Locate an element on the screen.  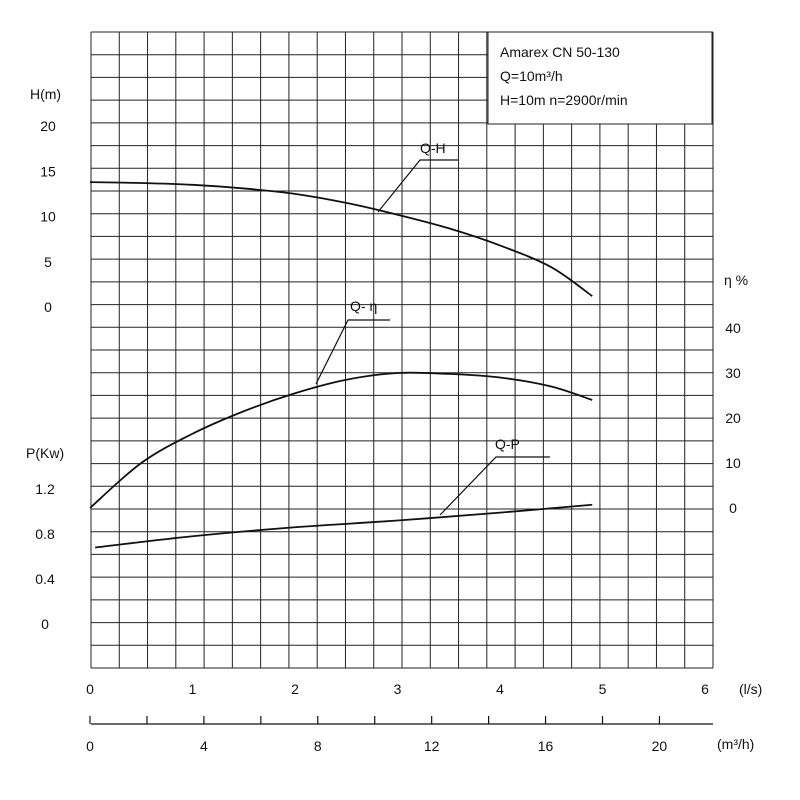
head-tick-label: 5 is located at coordinates (48, 262).